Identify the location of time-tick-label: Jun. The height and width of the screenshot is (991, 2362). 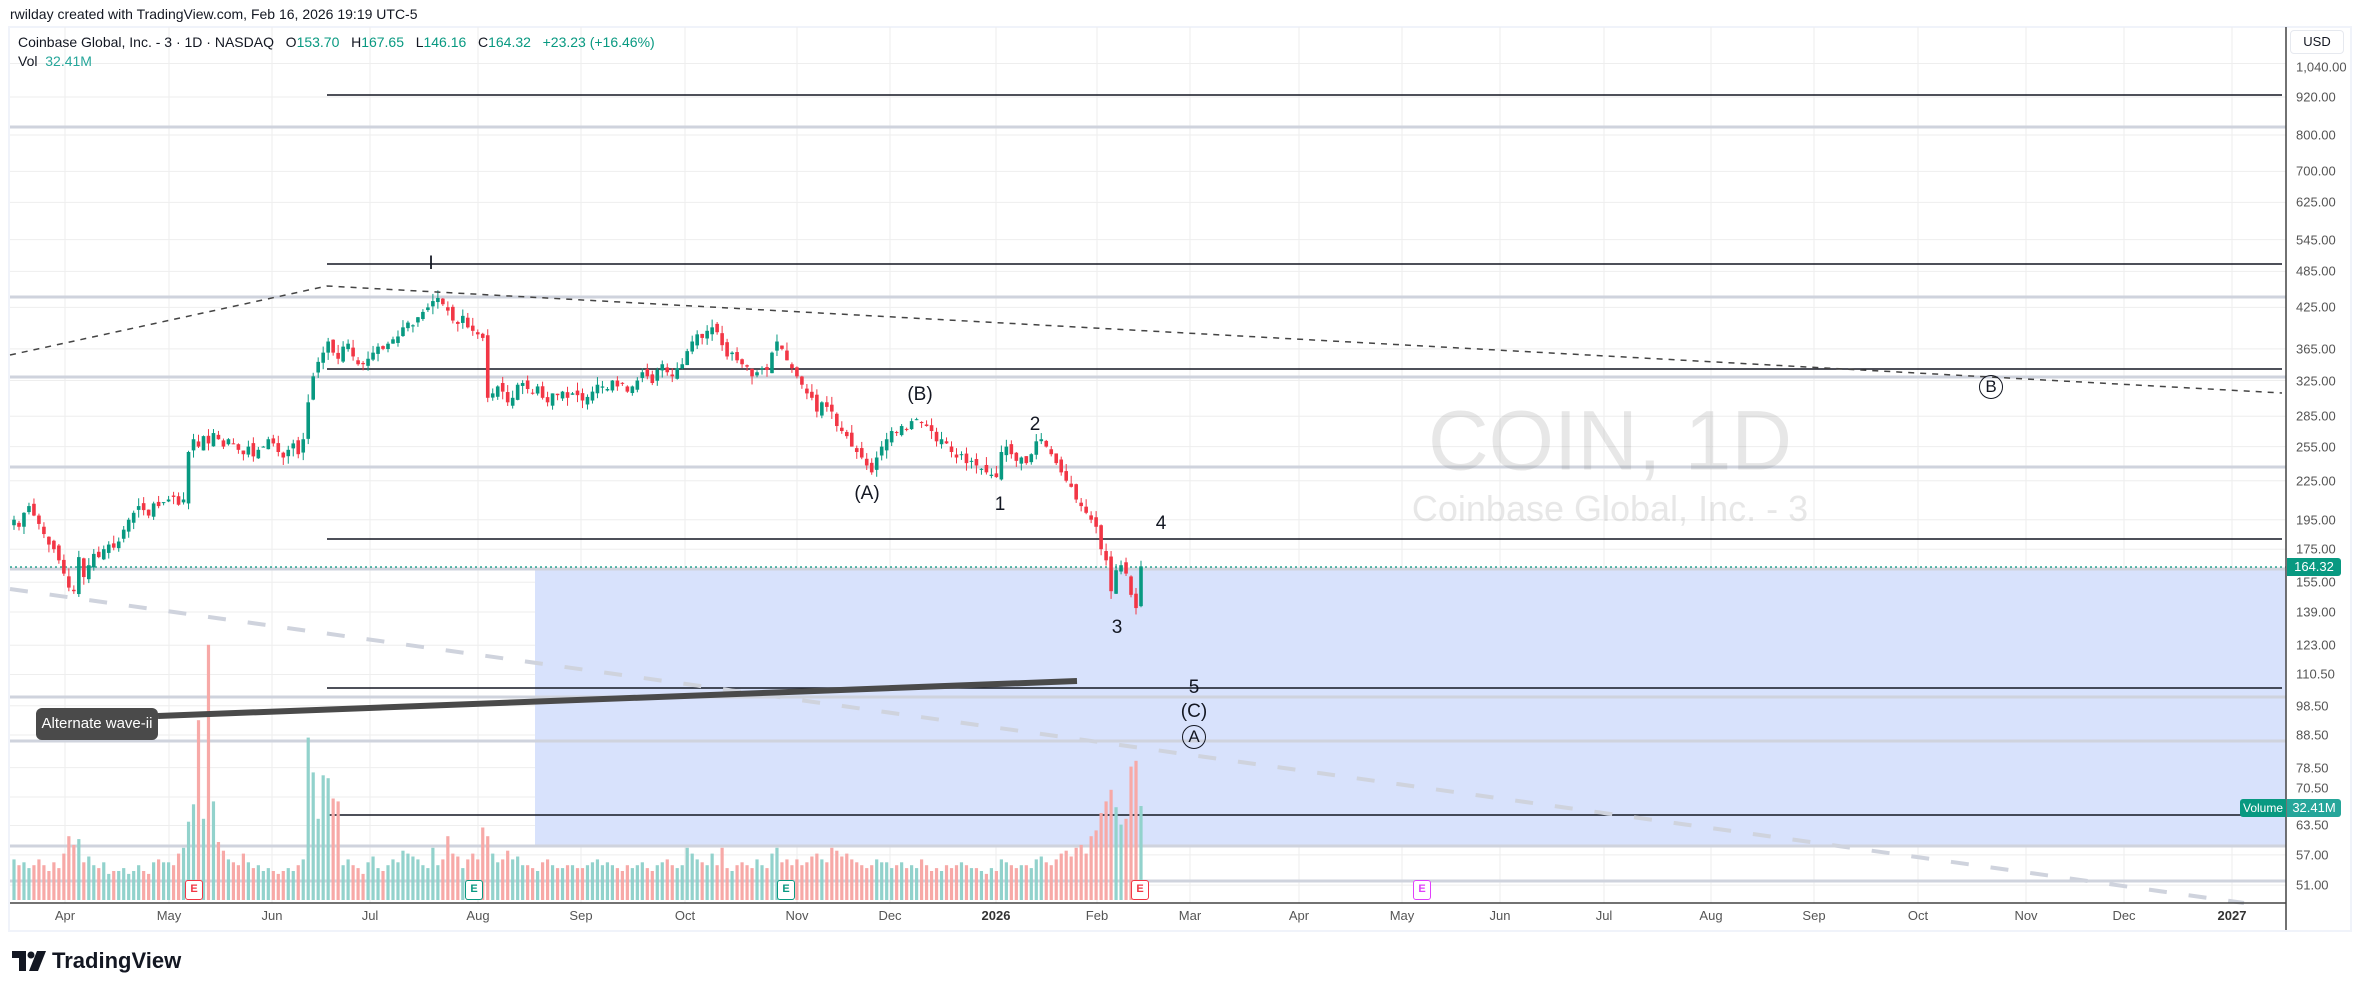
(272, 915).